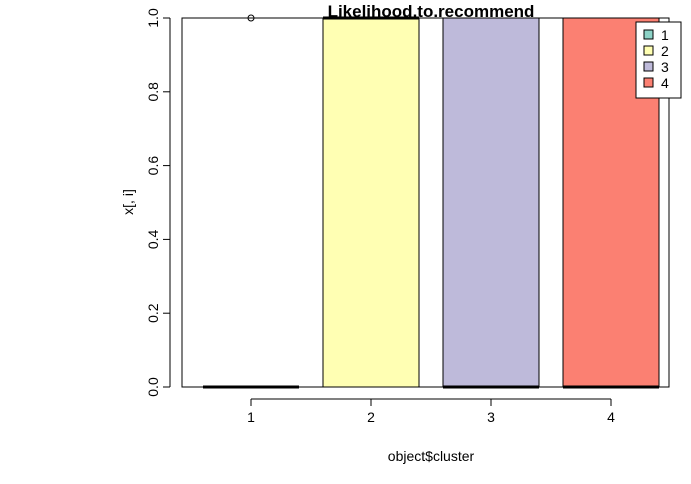 Image resolution: width=691 pixels, height=484 pixels. Describe the element at coordinates (665, 51) in the screenshot. I see `legend-label-2: 2` at that location.